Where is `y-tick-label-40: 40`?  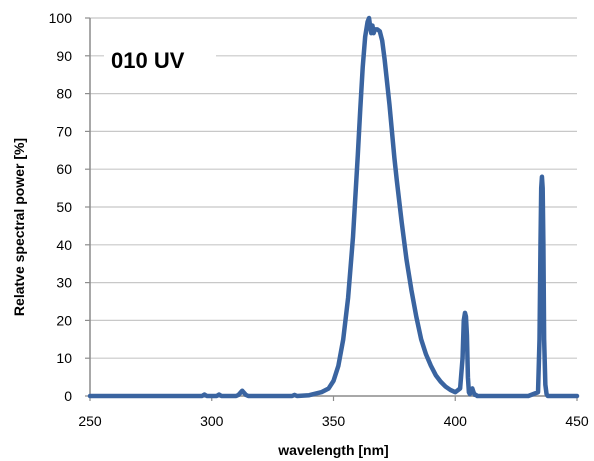
y-tick-label-40: 40 is located at coordinates (64, 245).